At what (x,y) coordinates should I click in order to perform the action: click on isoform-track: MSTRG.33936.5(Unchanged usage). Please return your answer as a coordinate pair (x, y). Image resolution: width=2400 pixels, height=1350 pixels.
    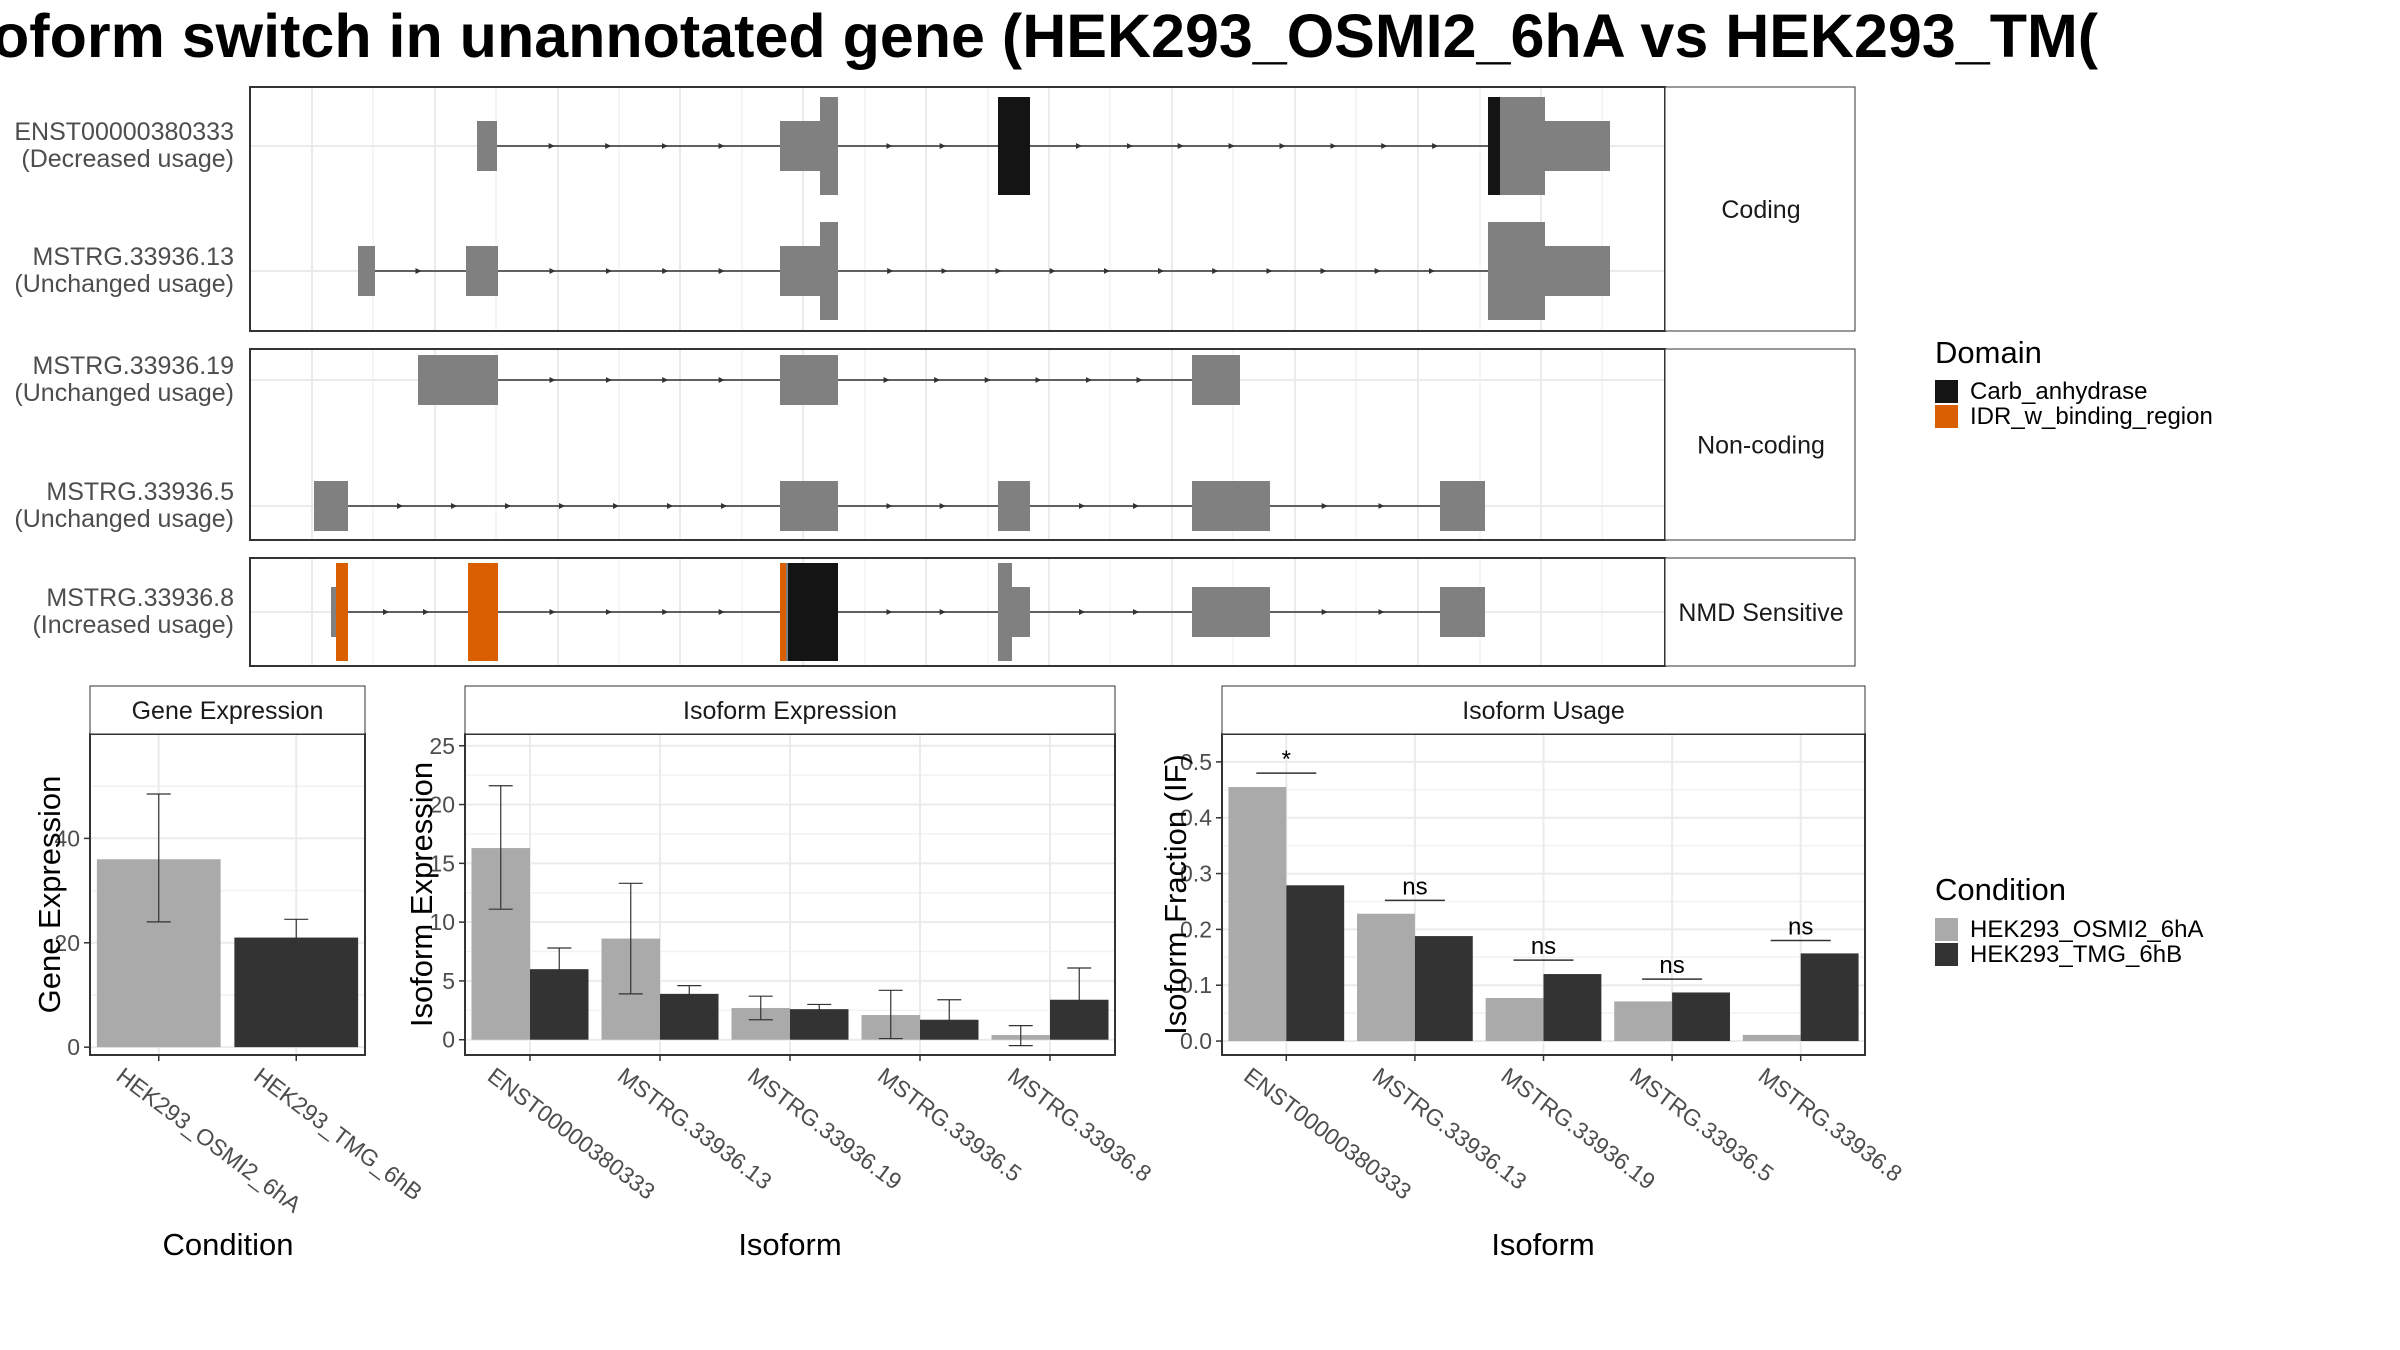
    Looking at the image, I should click on (749, 505).